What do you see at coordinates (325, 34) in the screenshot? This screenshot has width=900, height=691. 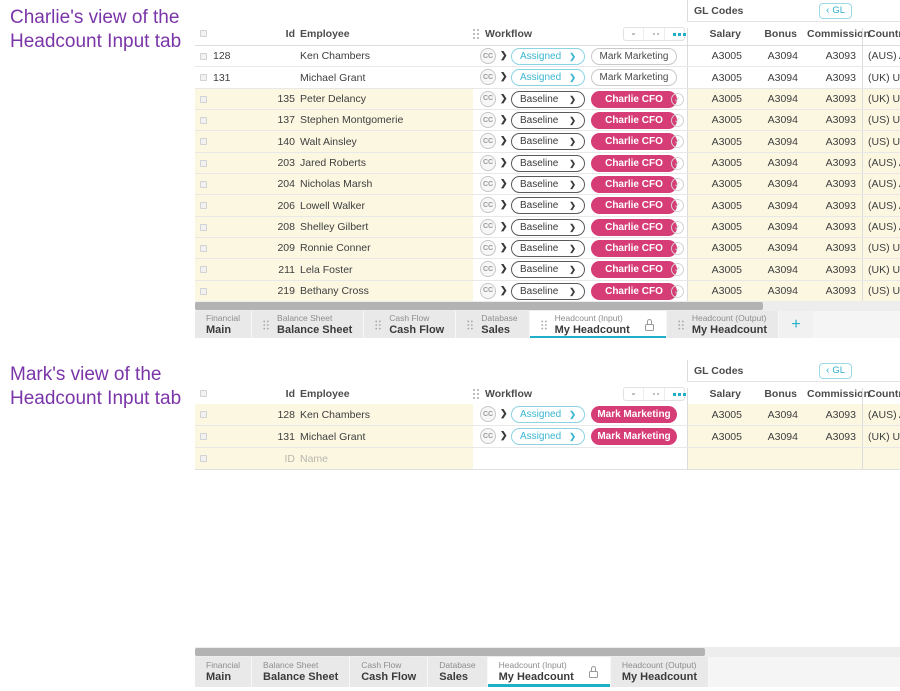 I see `column-header-employee: Employee` at bounding box center [325, 34].